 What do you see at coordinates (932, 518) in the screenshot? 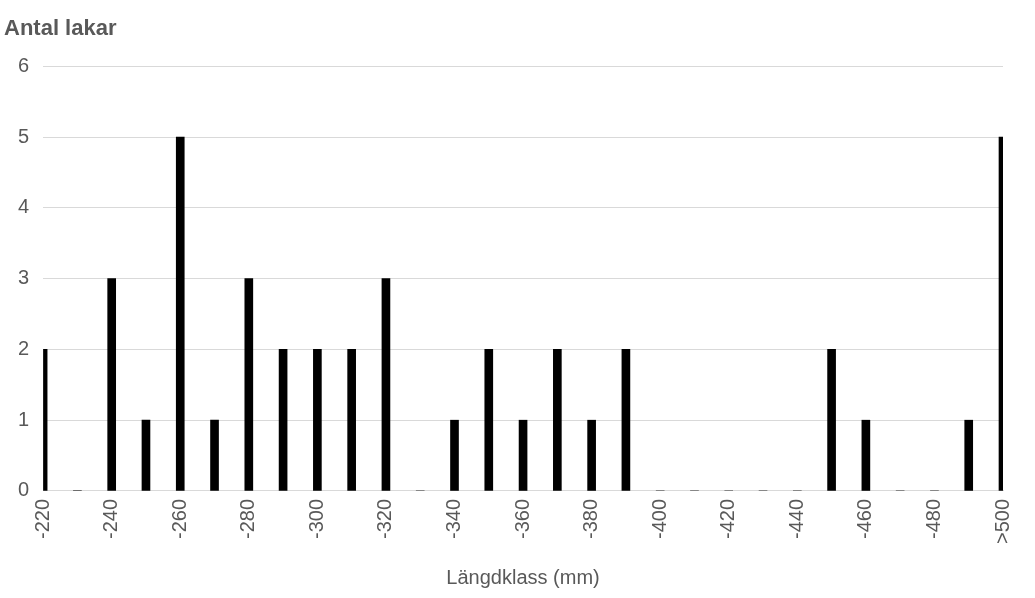
I see `x-tick-label: -480` at bounding box center [932, 518].